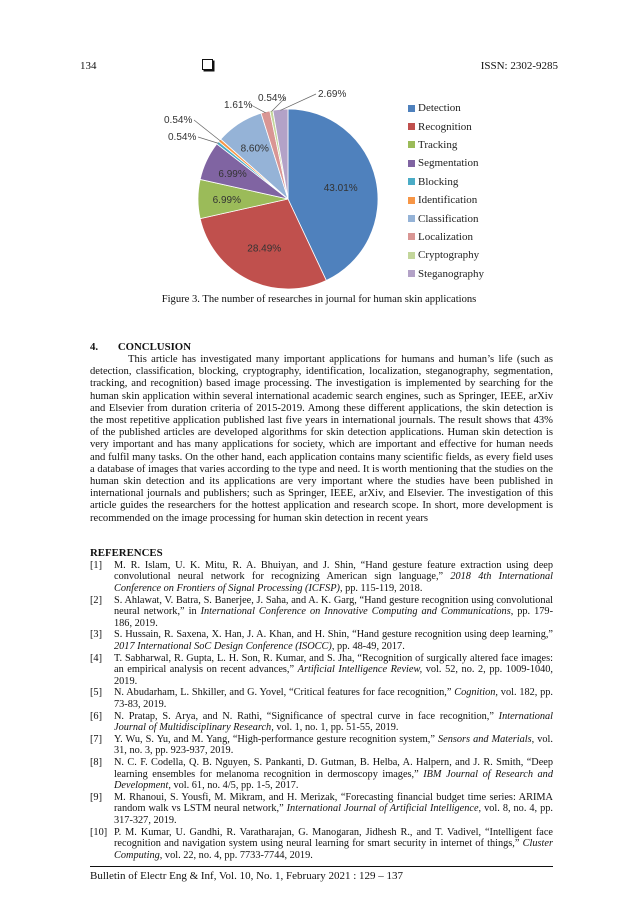 This screenshot has height=902, width=638. Describe the element at coordinates (236, 855) in the screenshot. I see `reference-details: , vol. 22, no. 4, pp. 7733-7744, 2019.` at that location.